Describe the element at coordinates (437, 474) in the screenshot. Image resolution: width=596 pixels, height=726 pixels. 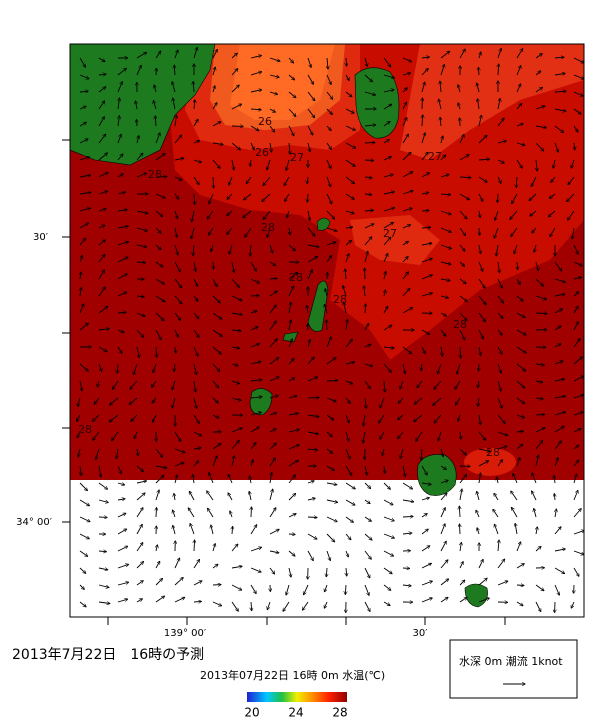
I see `island` at that location.